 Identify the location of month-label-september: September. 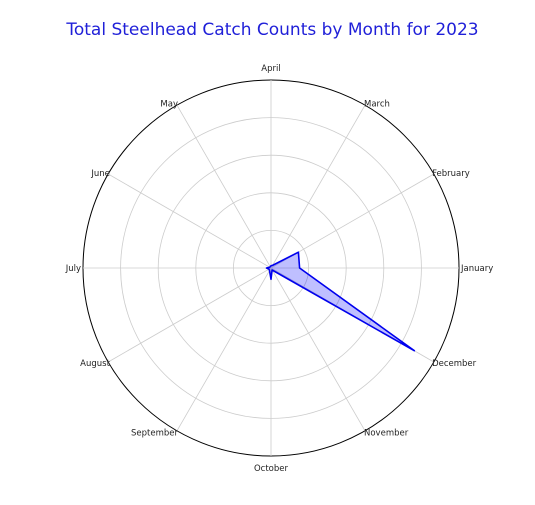
(154, 434).